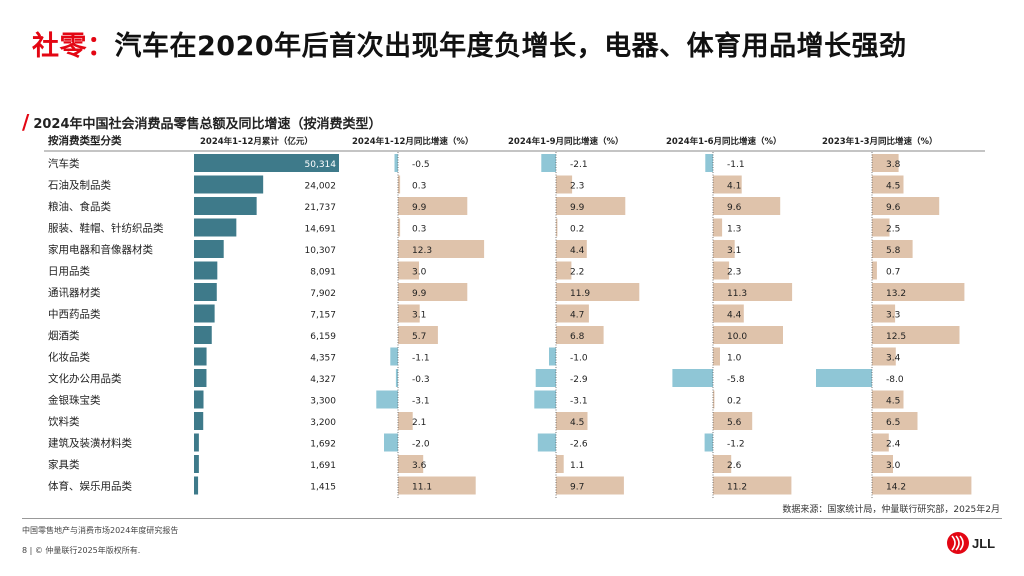  Describe the element at coordinates (323, 380) in the screenshot. I see `total-value-label: 4,327` at that location.